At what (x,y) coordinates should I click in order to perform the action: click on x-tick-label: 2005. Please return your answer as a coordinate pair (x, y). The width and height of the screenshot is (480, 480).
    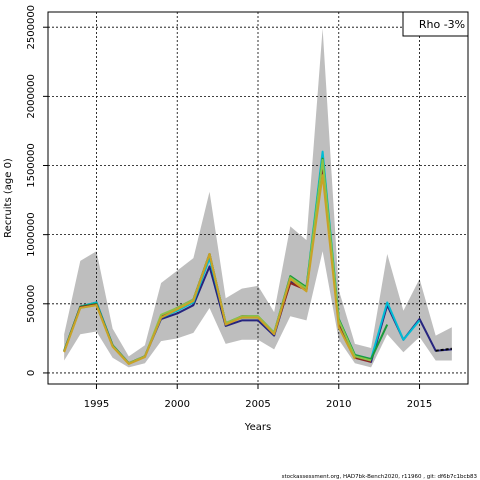
    Looking at the image, I should click on (257, 404).